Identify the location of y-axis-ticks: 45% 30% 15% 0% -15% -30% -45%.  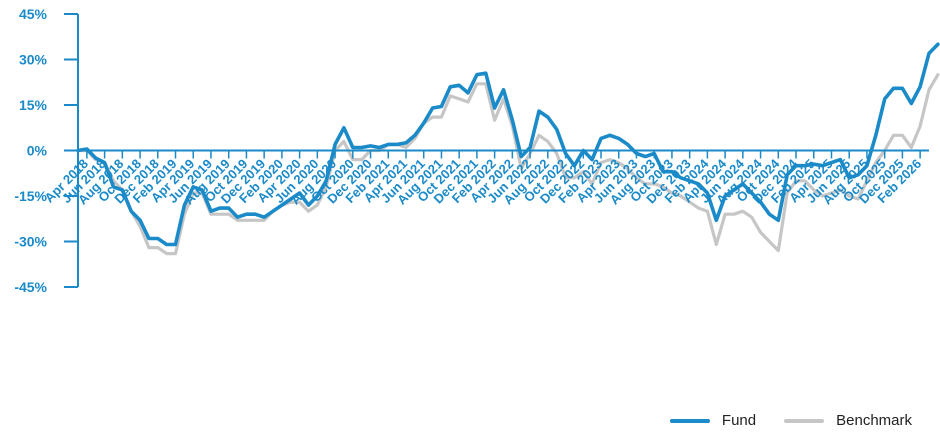
(46, 150).